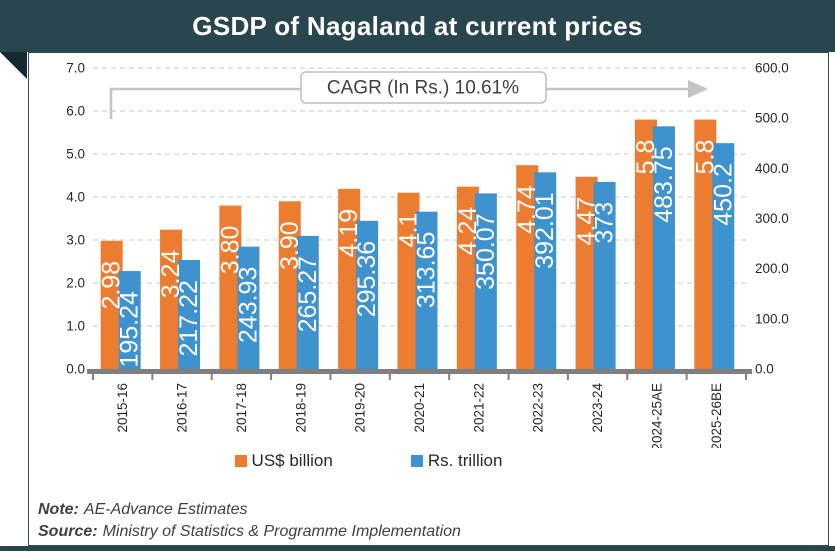 This screenshot has width=835, height=553. Describe the element at coordinates (240, 461) in the screenshot. I see `legend-swatch-orange-icon` at that location.